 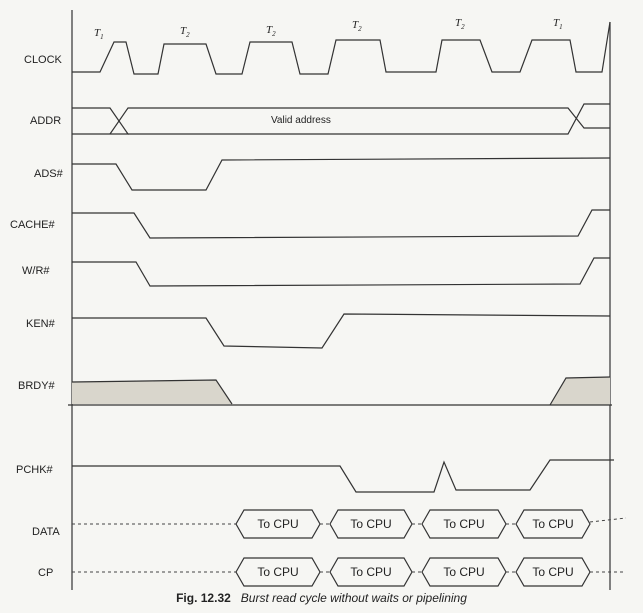 I want to click on signal-label-cp: CP, so click(x=45, y=573).